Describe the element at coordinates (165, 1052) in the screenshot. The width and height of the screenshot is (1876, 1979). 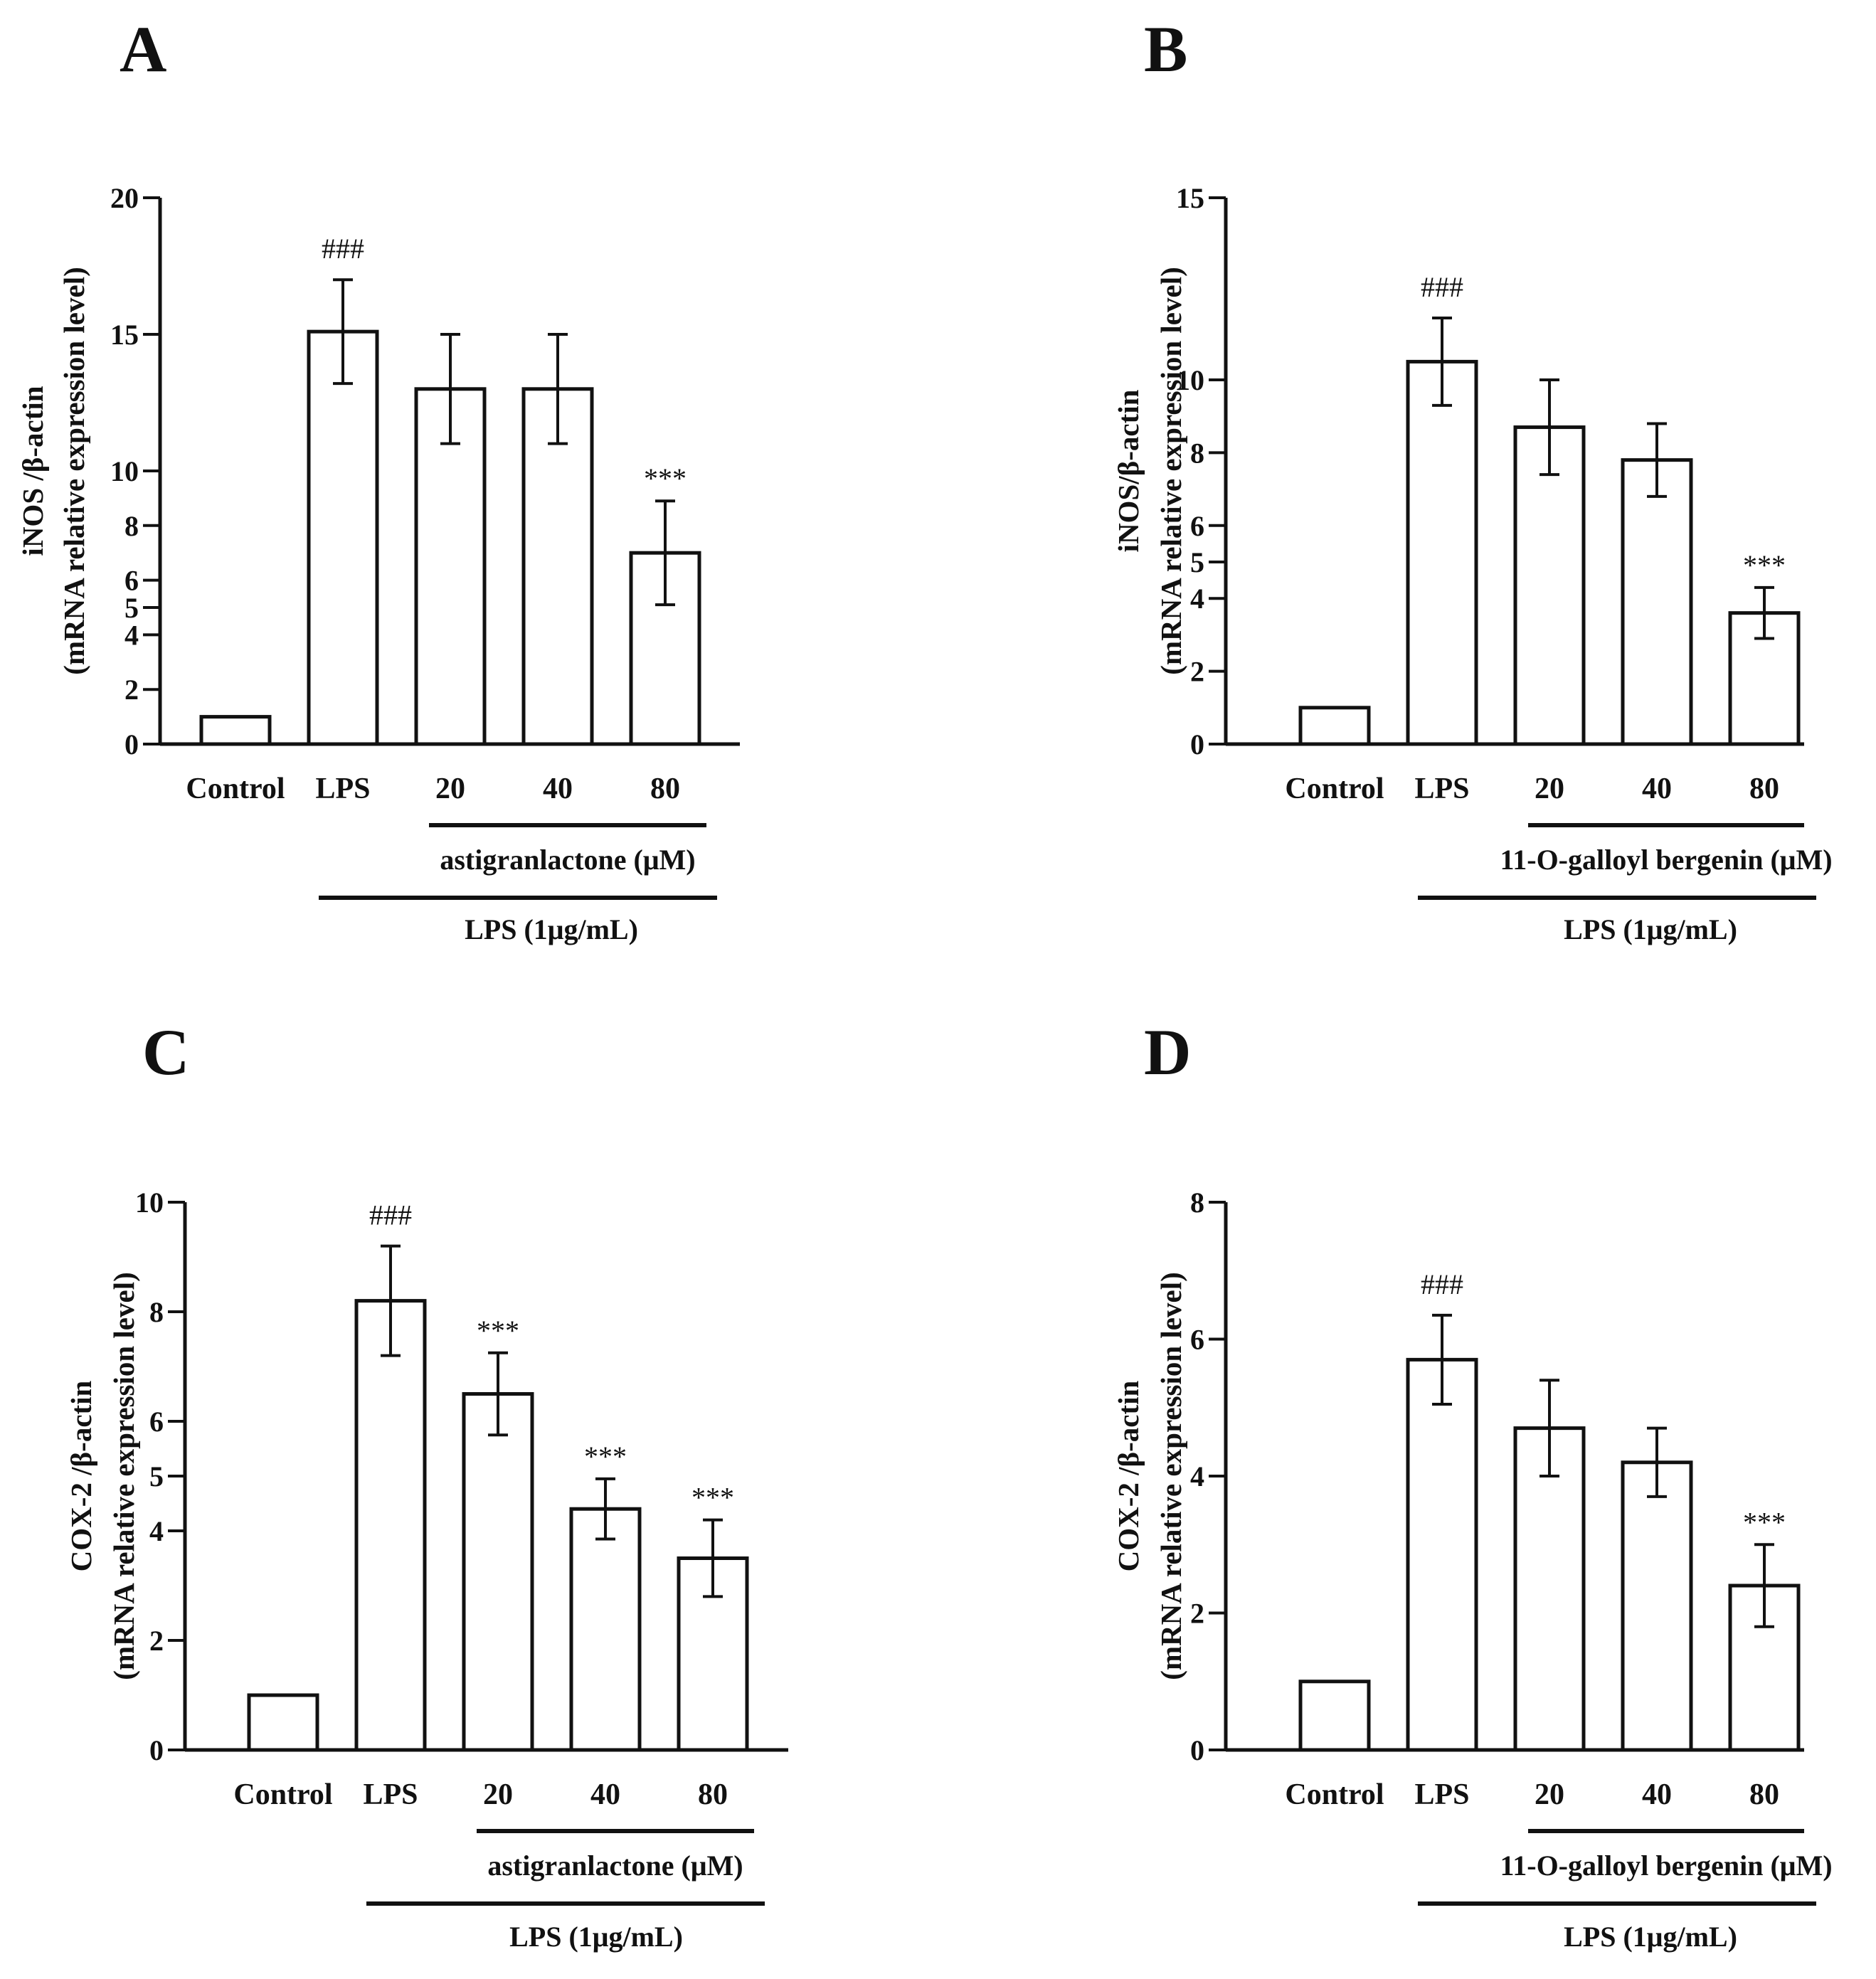
I see `panel-letter: C` at that location.